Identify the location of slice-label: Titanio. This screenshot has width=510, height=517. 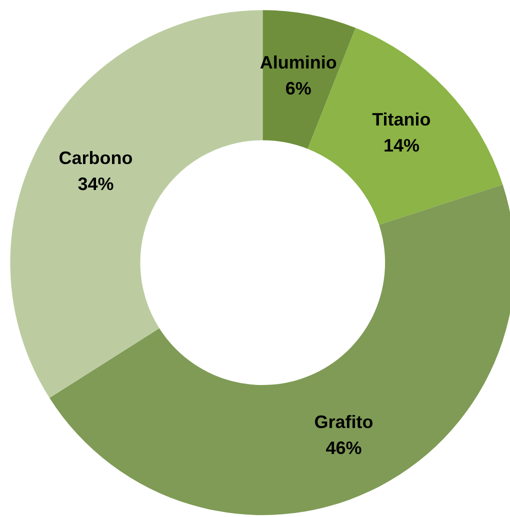
(401, 119).